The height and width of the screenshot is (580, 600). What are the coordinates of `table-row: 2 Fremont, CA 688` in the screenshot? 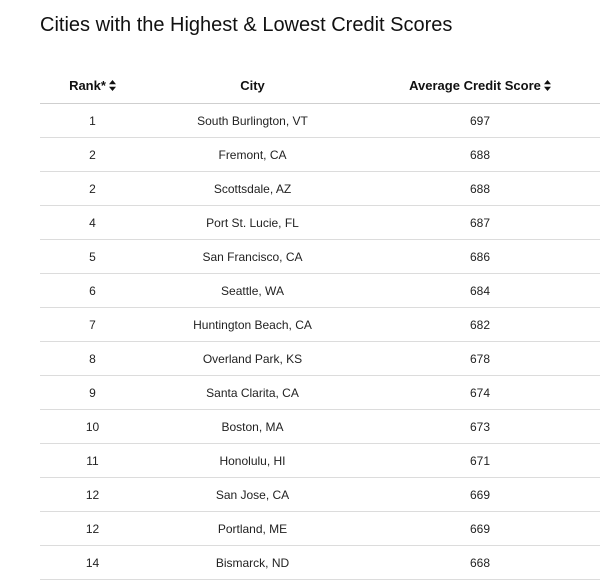 It's located at (320, 154).